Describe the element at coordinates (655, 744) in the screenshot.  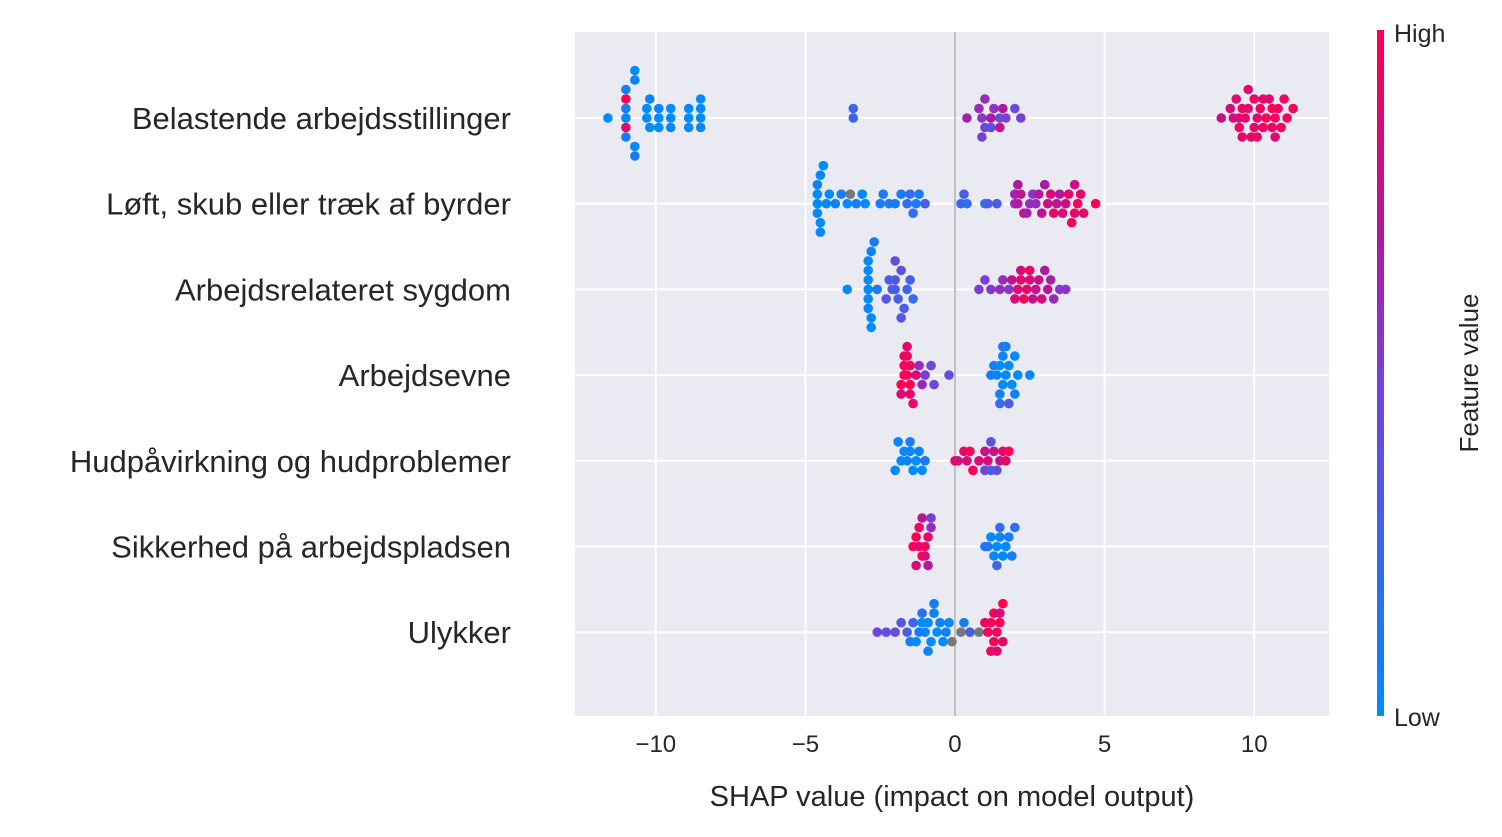
I see `x-tick-label: −10` at that location.